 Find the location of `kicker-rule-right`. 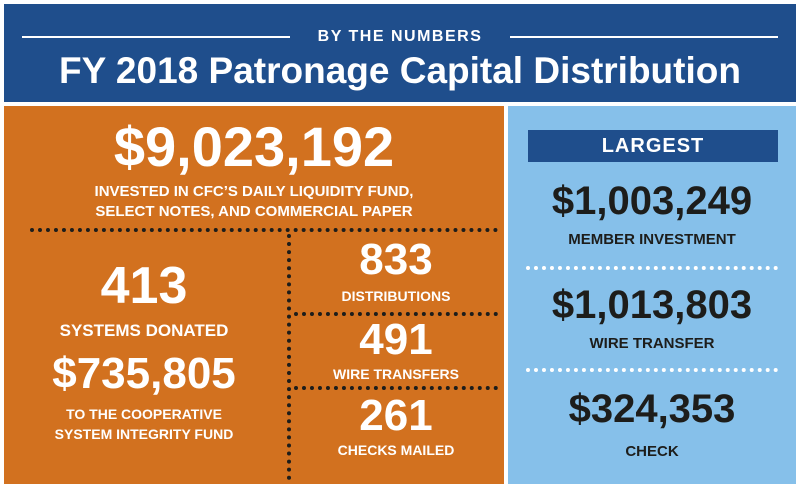

kicker-rule-right is located at coordinates (644, 37).